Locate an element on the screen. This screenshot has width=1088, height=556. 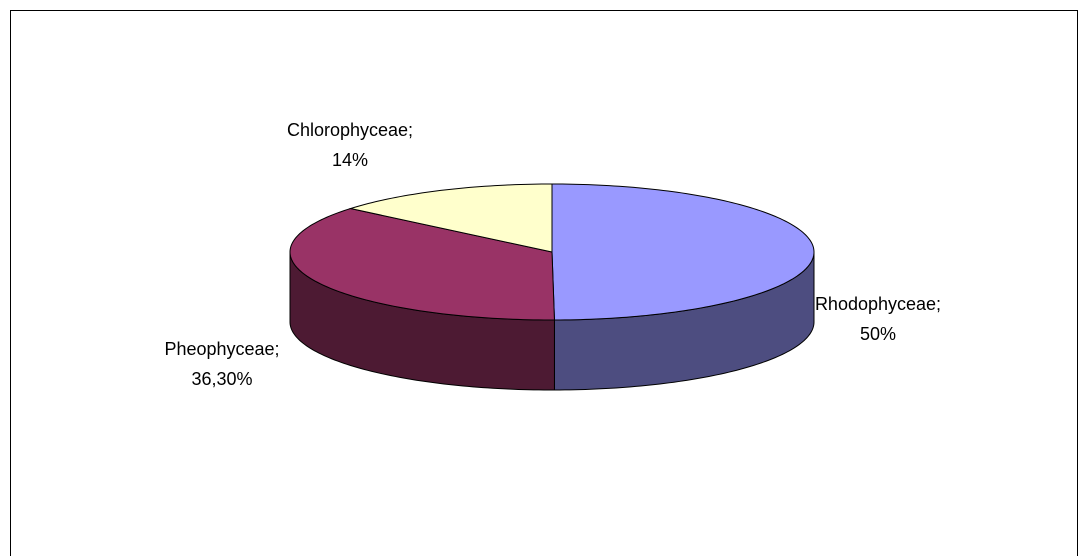
data-label-value: 50% is located at coordinates (878, 334).